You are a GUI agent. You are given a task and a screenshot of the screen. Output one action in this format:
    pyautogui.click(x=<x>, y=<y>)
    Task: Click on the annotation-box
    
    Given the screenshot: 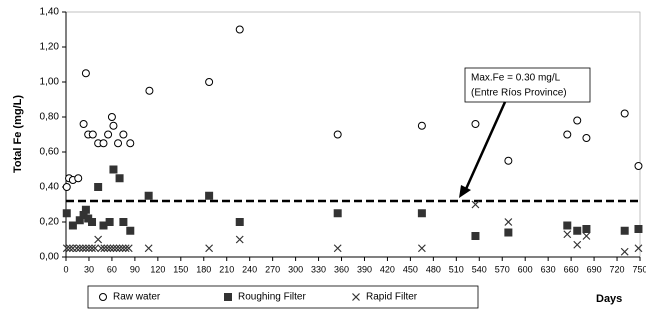 What is the action you would take?
    pyautogui.click(x=527, y=85)
    